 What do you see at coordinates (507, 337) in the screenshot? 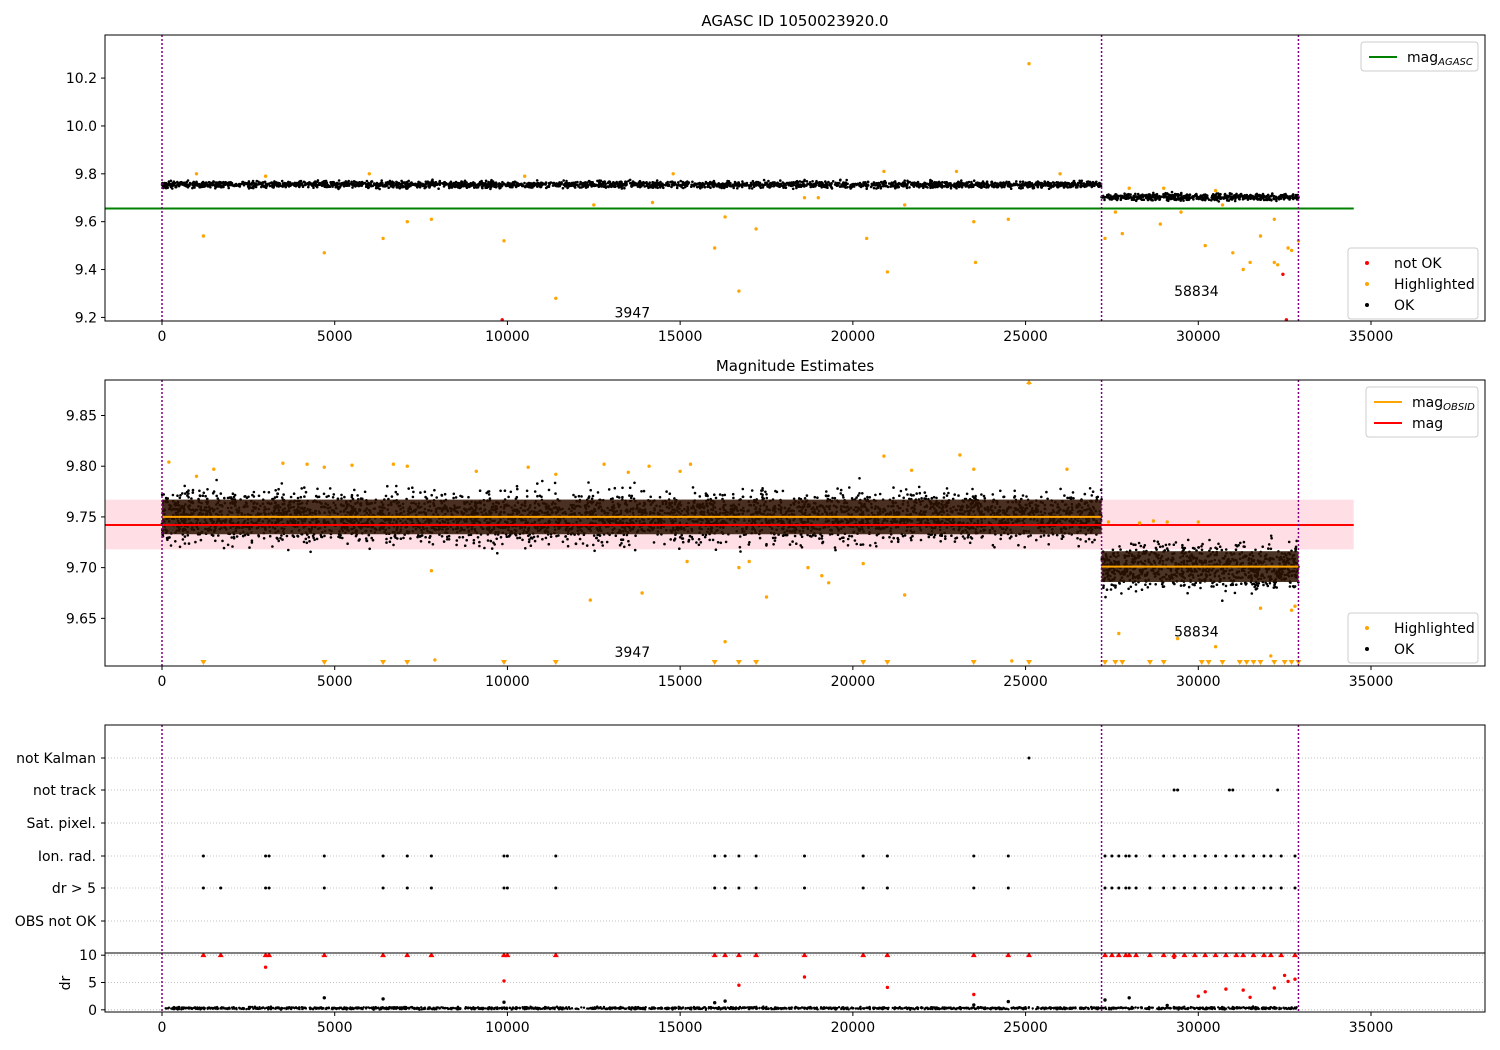
I see `x-tick-label: 10000` at bounding box center [507, 337].